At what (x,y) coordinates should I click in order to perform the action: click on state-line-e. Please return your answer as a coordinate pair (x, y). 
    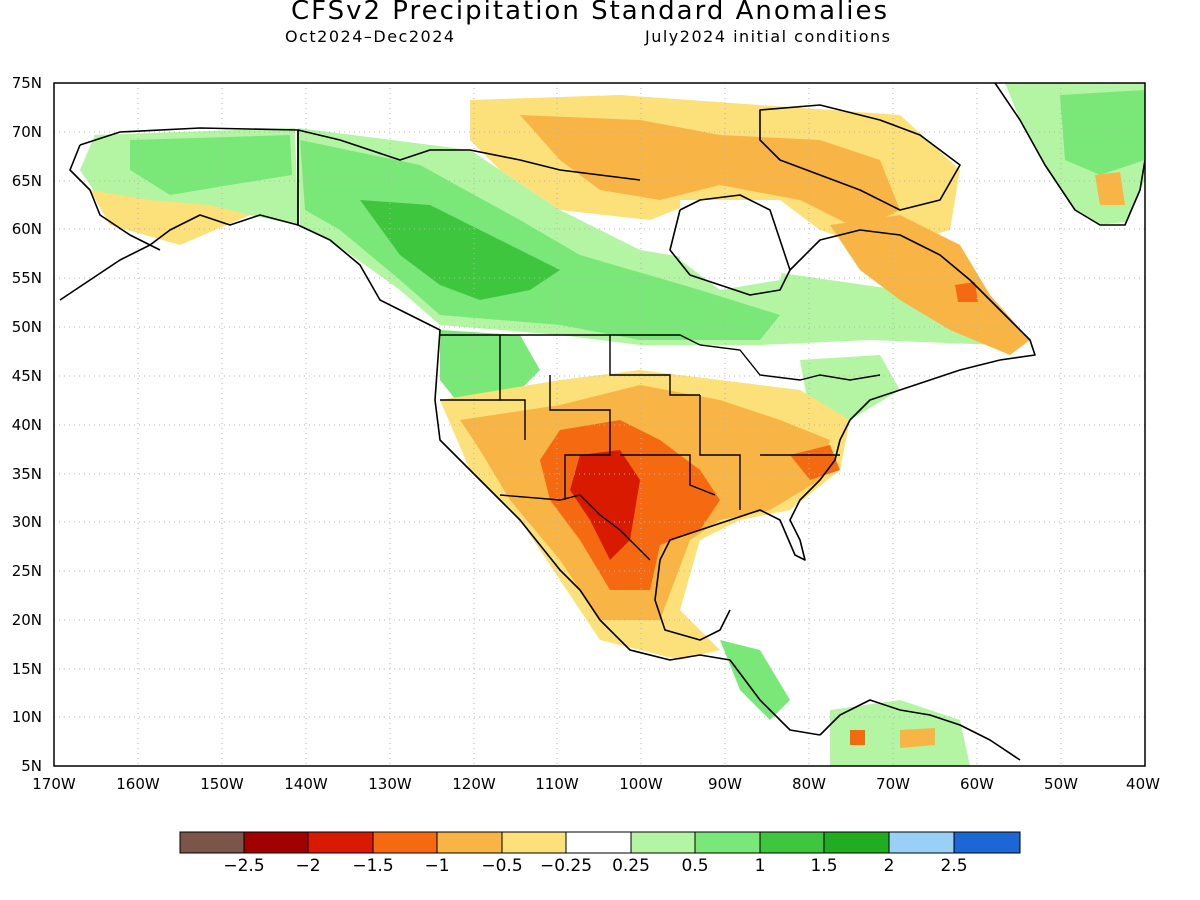
    Looking at the image, I should click on (720, 452).